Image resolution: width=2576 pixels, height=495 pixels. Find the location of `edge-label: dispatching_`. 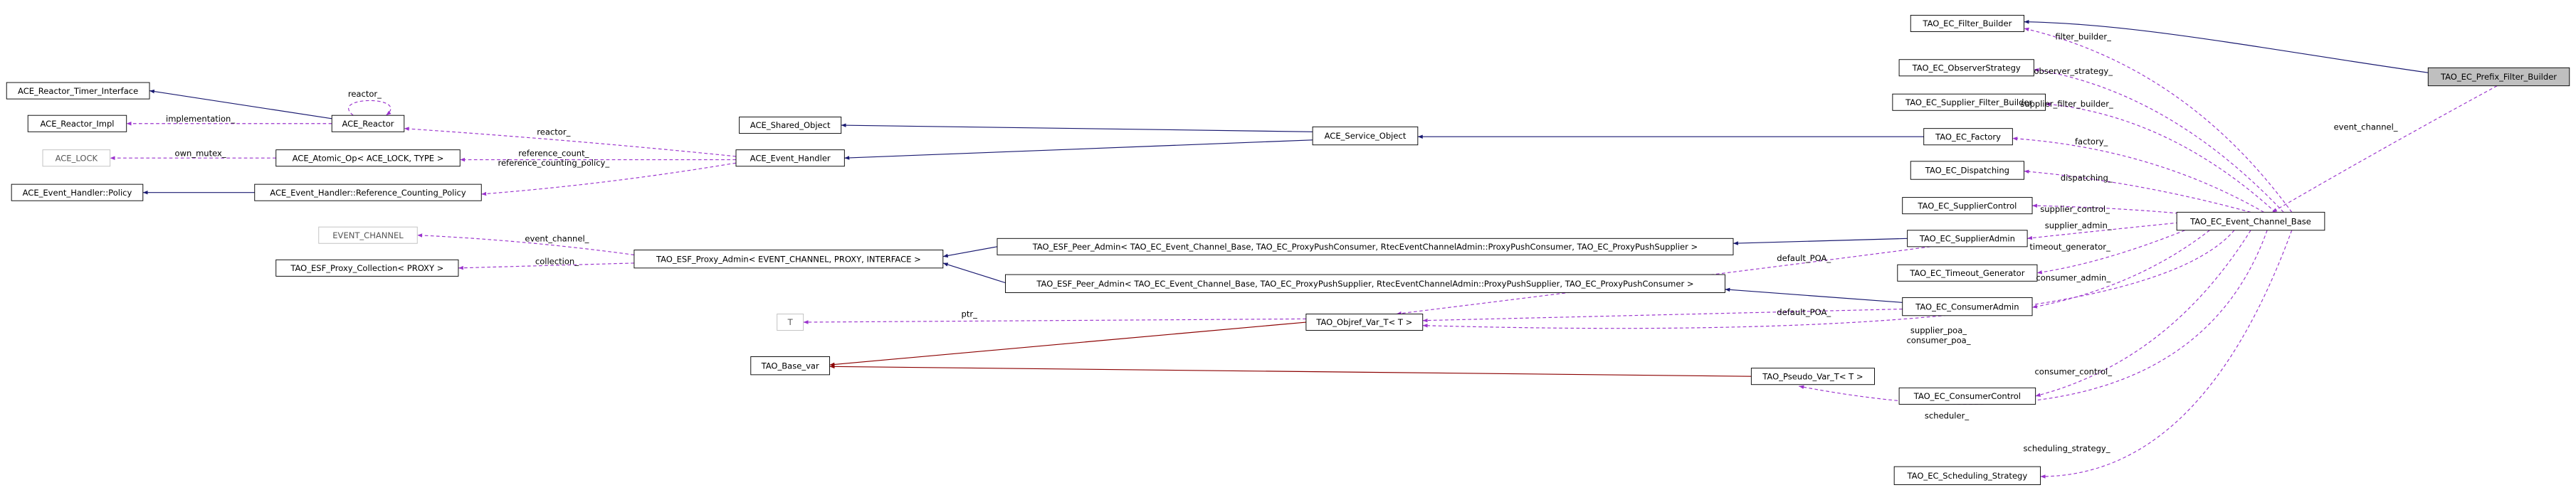

edge-label: dispatching_ is located at coordinates (2087, 177).